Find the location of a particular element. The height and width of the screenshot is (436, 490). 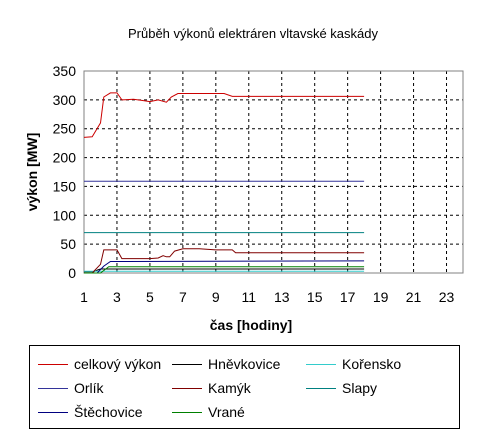

legend-item-slapy: Slapy is located at coordinates (341, 388).